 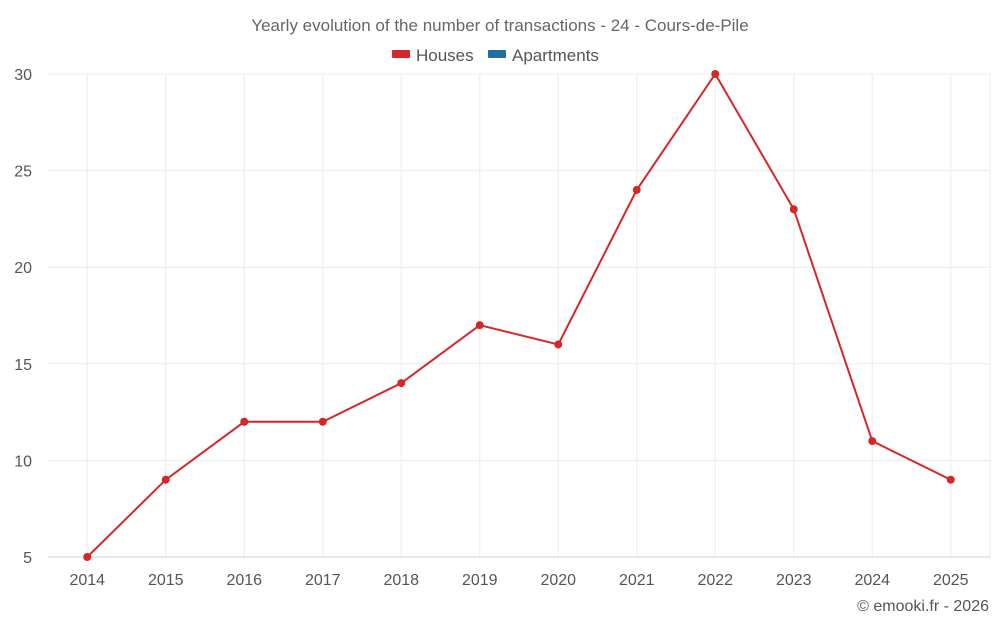 I want to click on y-axis: 5 10 15 20 25 30, so click(x=23, y=317).